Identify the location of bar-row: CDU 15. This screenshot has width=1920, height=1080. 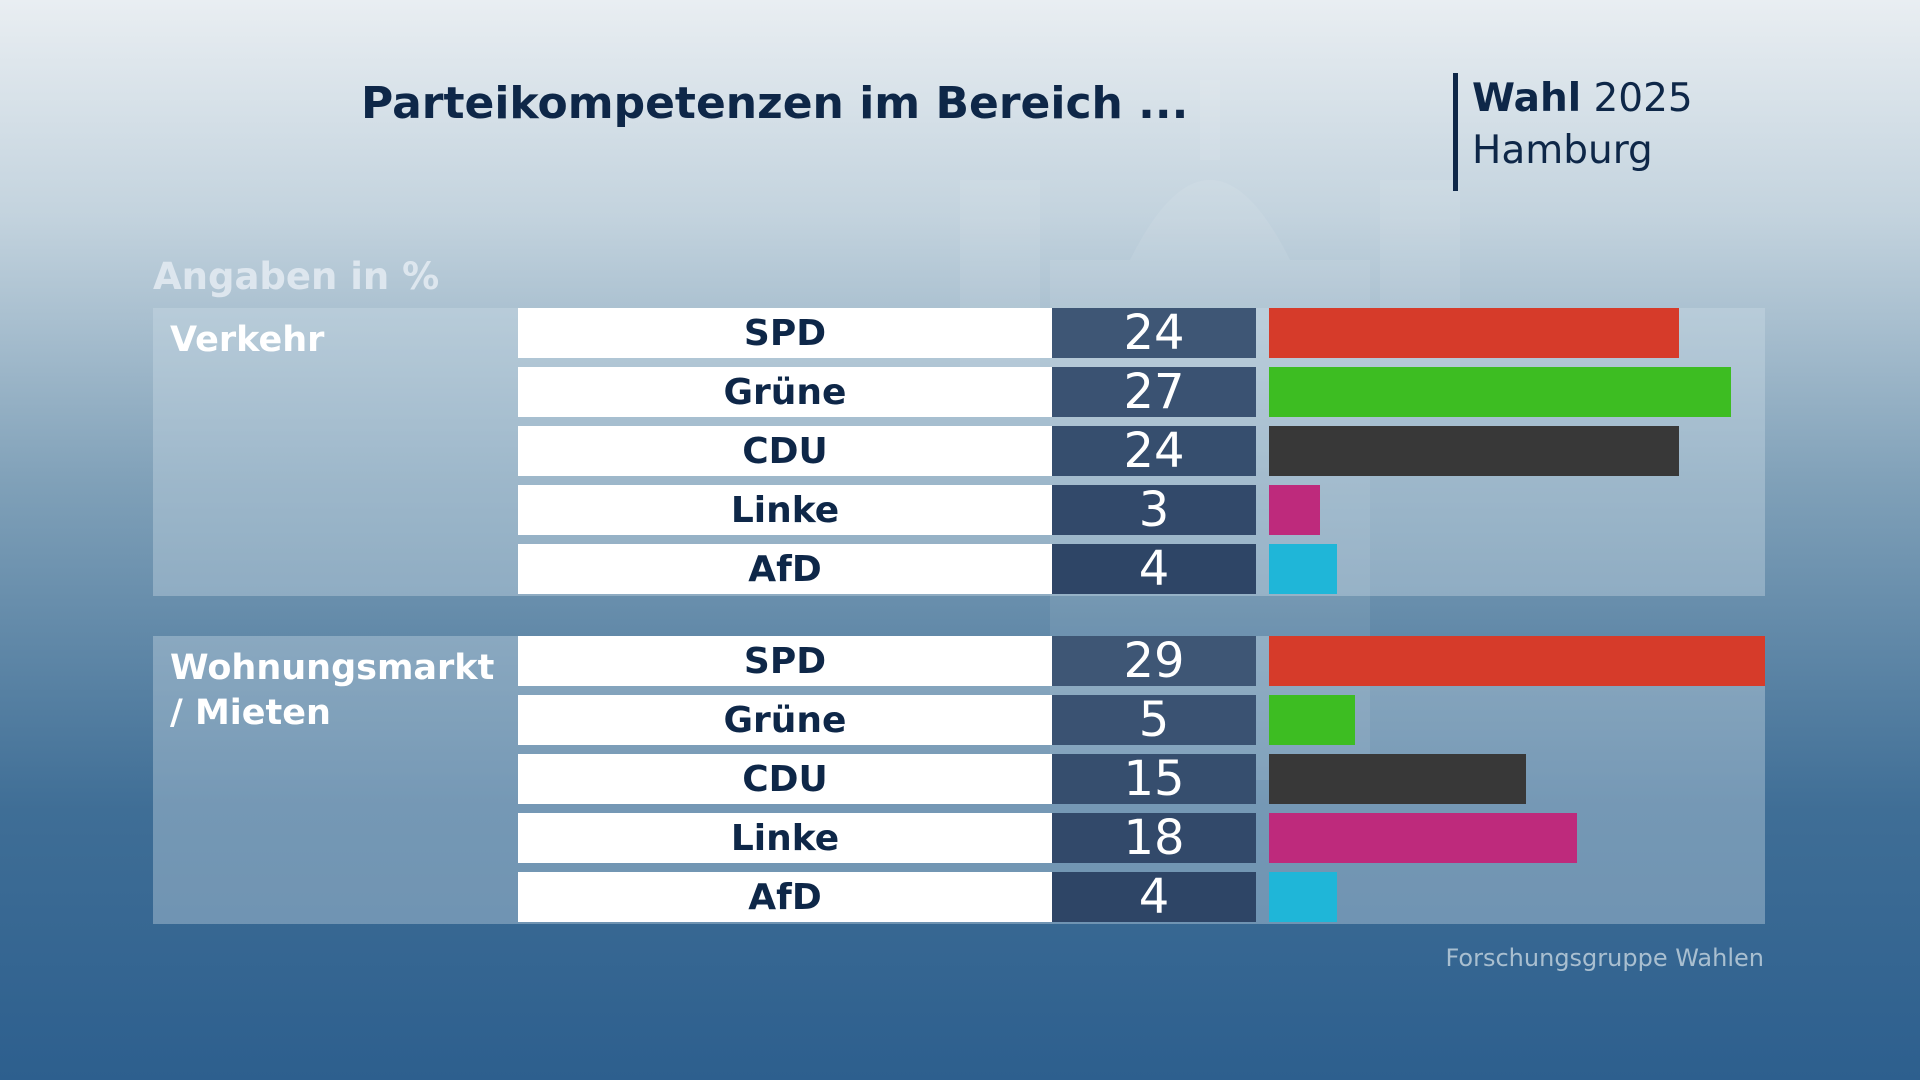
(959, 779).